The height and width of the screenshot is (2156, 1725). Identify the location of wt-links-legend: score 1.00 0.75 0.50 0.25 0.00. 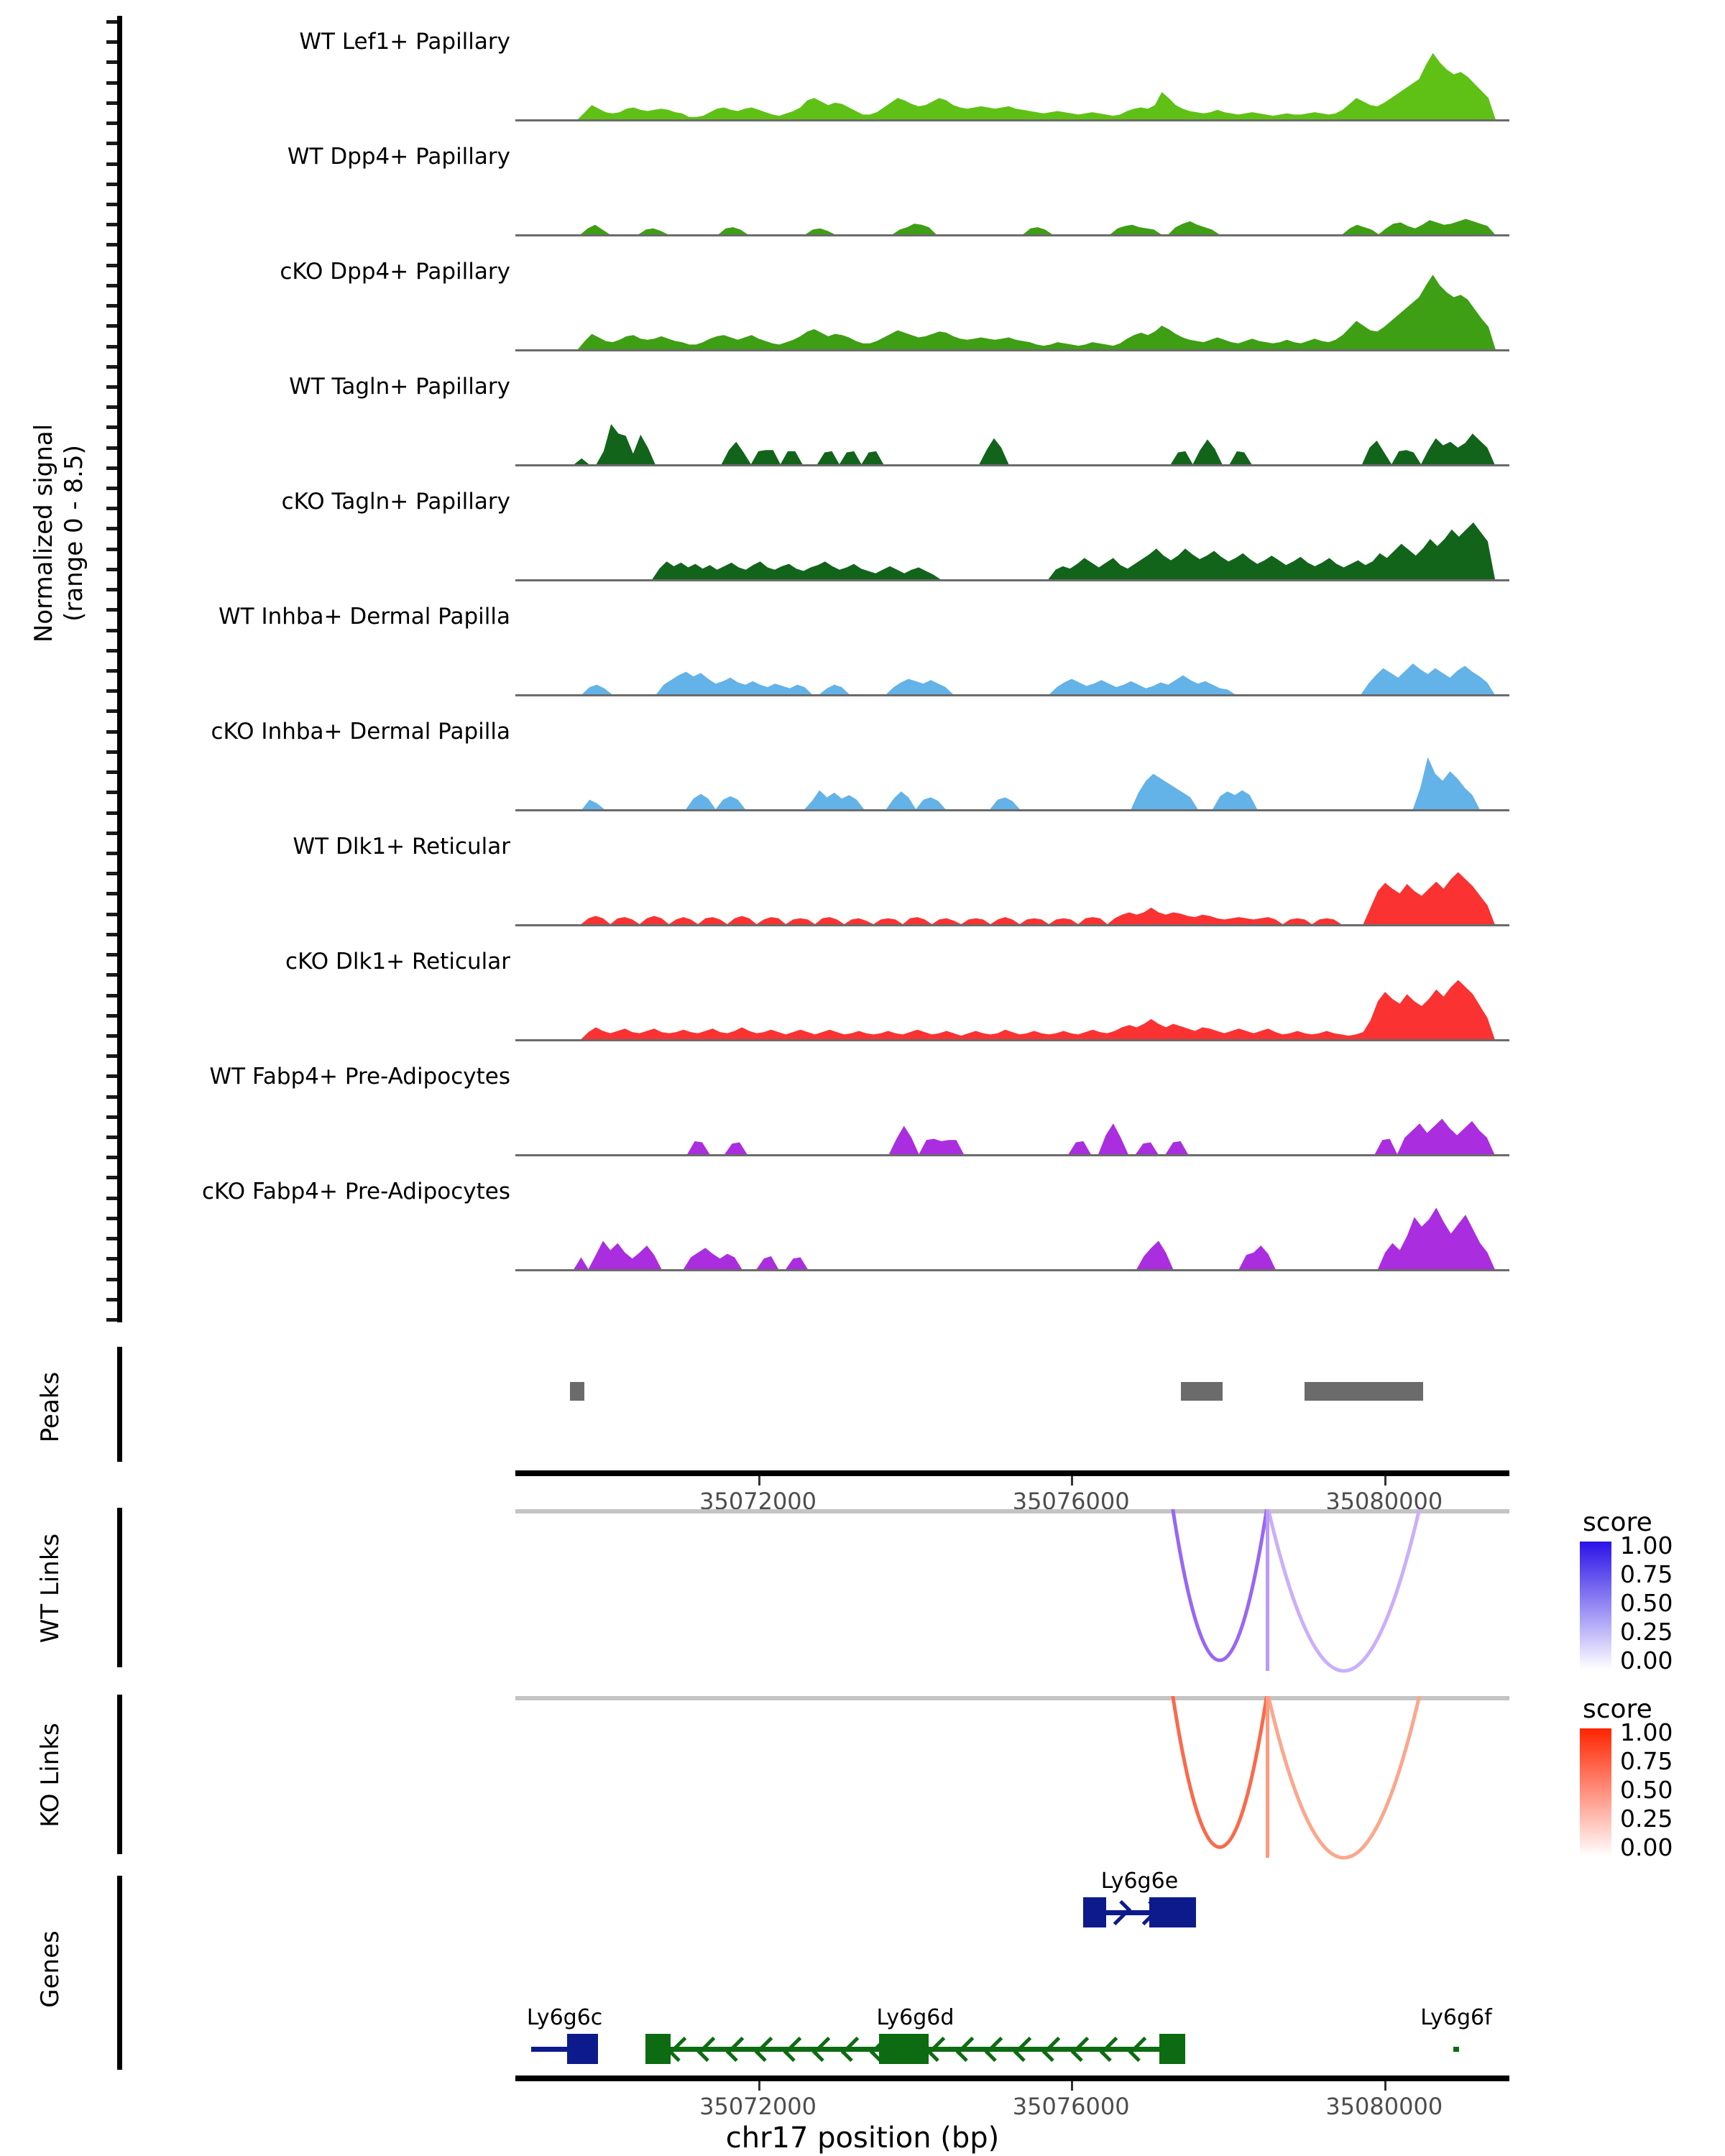
(1626, 1593).